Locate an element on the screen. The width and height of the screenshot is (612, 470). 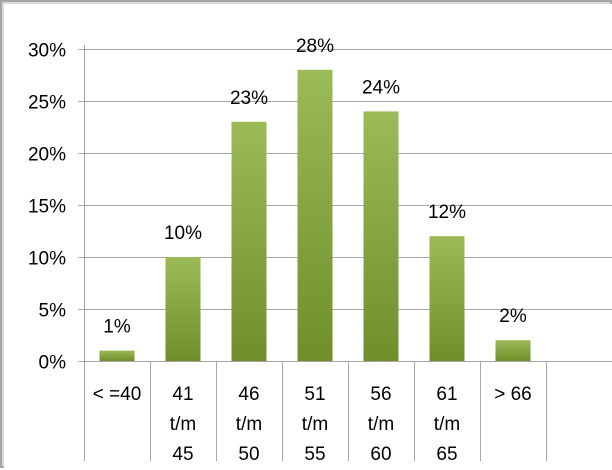
data-label: 12% is located at coordinates (447, 212).